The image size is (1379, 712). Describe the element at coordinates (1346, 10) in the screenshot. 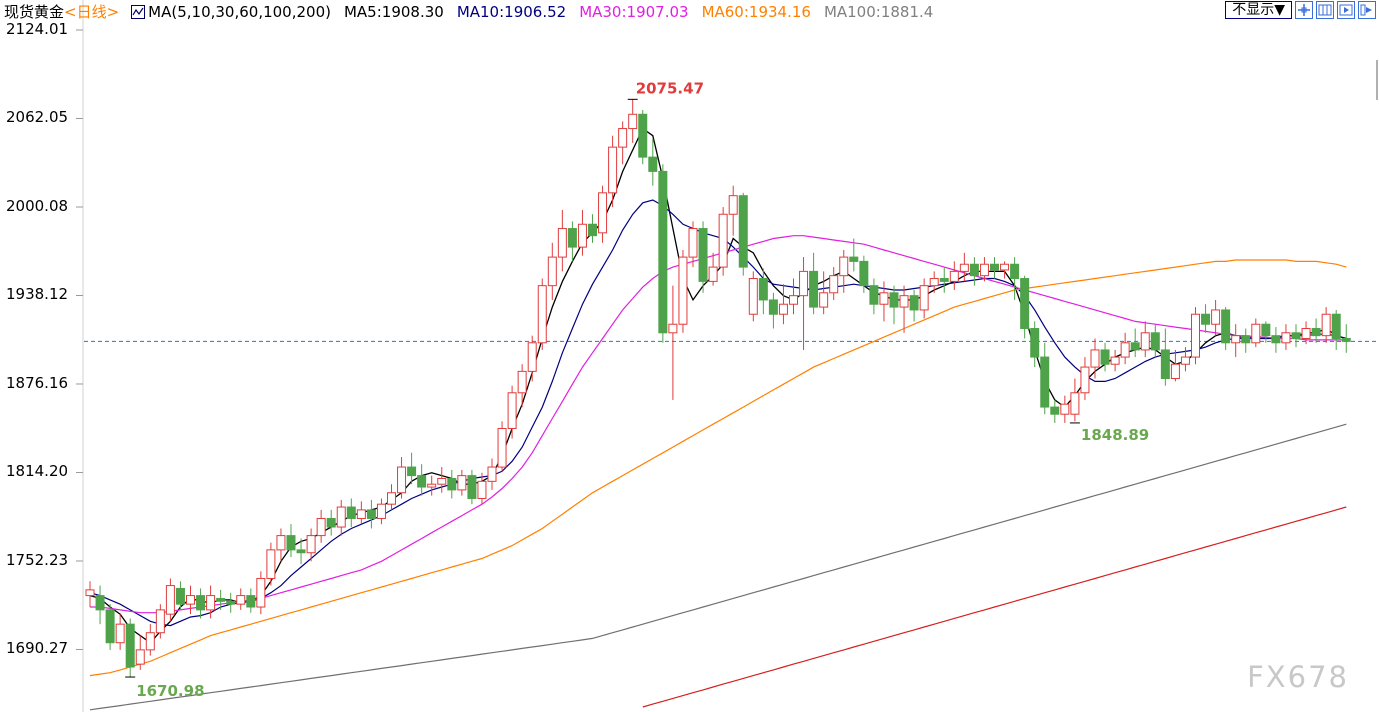

I see `play-icon` at that location.